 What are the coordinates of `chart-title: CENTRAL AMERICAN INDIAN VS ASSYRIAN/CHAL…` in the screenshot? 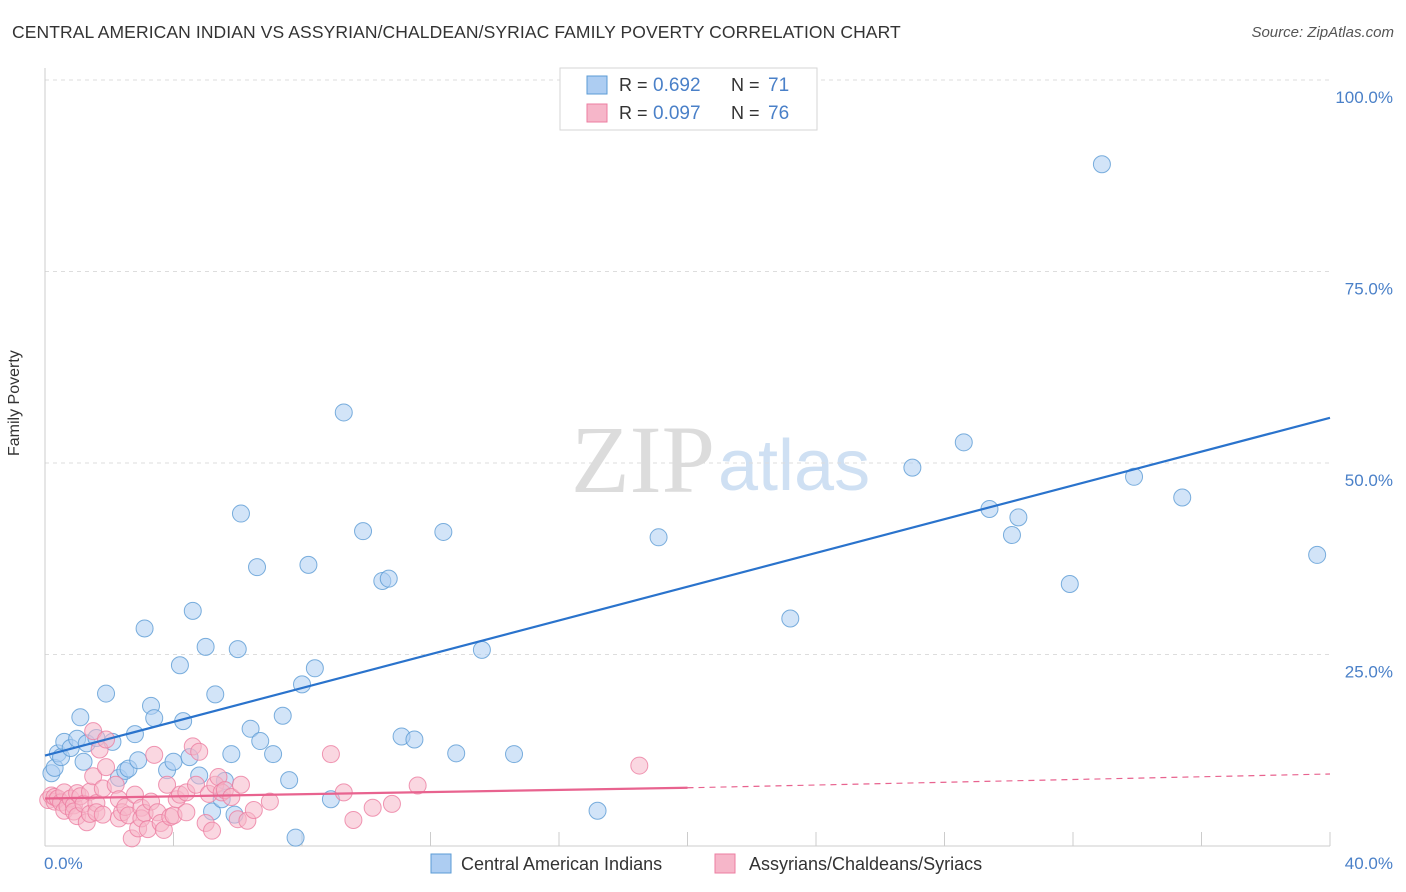 It's located at (456, 32).